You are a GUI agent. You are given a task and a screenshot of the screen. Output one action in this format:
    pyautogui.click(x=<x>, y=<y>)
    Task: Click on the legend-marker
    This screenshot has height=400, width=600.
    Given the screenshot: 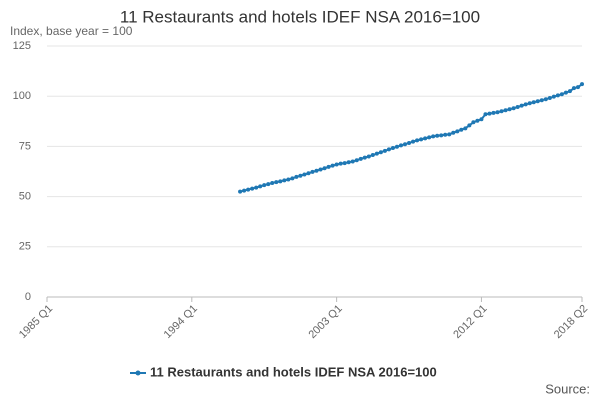 What is the action you would take?
    pyautogui.click(x=138, y=373)
    